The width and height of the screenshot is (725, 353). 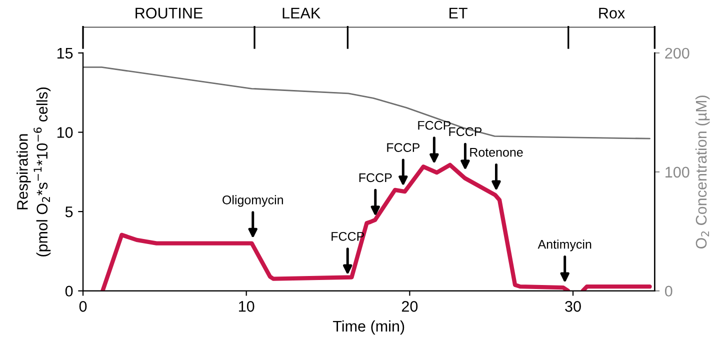 I want to click on x-axis-title: Time (min), so click(x=368, y=327).